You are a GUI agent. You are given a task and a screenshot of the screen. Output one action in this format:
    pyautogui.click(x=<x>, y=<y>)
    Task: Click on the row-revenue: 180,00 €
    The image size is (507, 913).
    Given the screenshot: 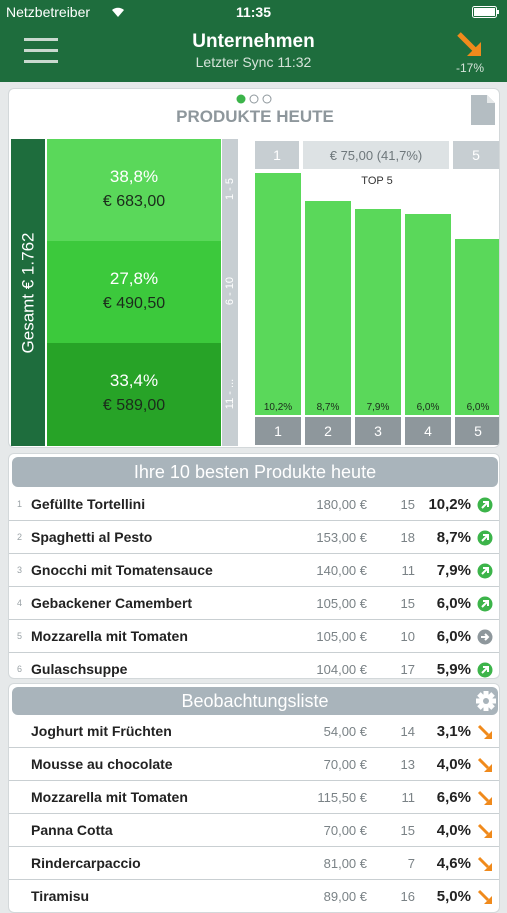 What is the action you would take?
    pyautogui.click(x=341, y=504)
    